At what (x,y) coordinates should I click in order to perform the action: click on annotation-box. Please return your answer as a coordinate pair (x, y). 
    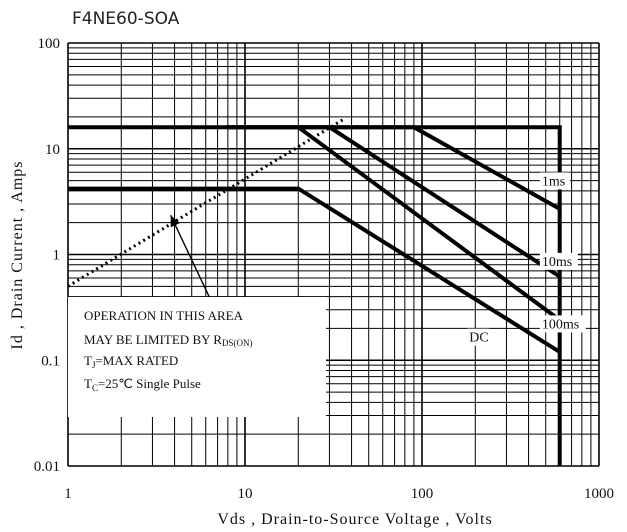
    Looking at the image, I should click on (197, 357).